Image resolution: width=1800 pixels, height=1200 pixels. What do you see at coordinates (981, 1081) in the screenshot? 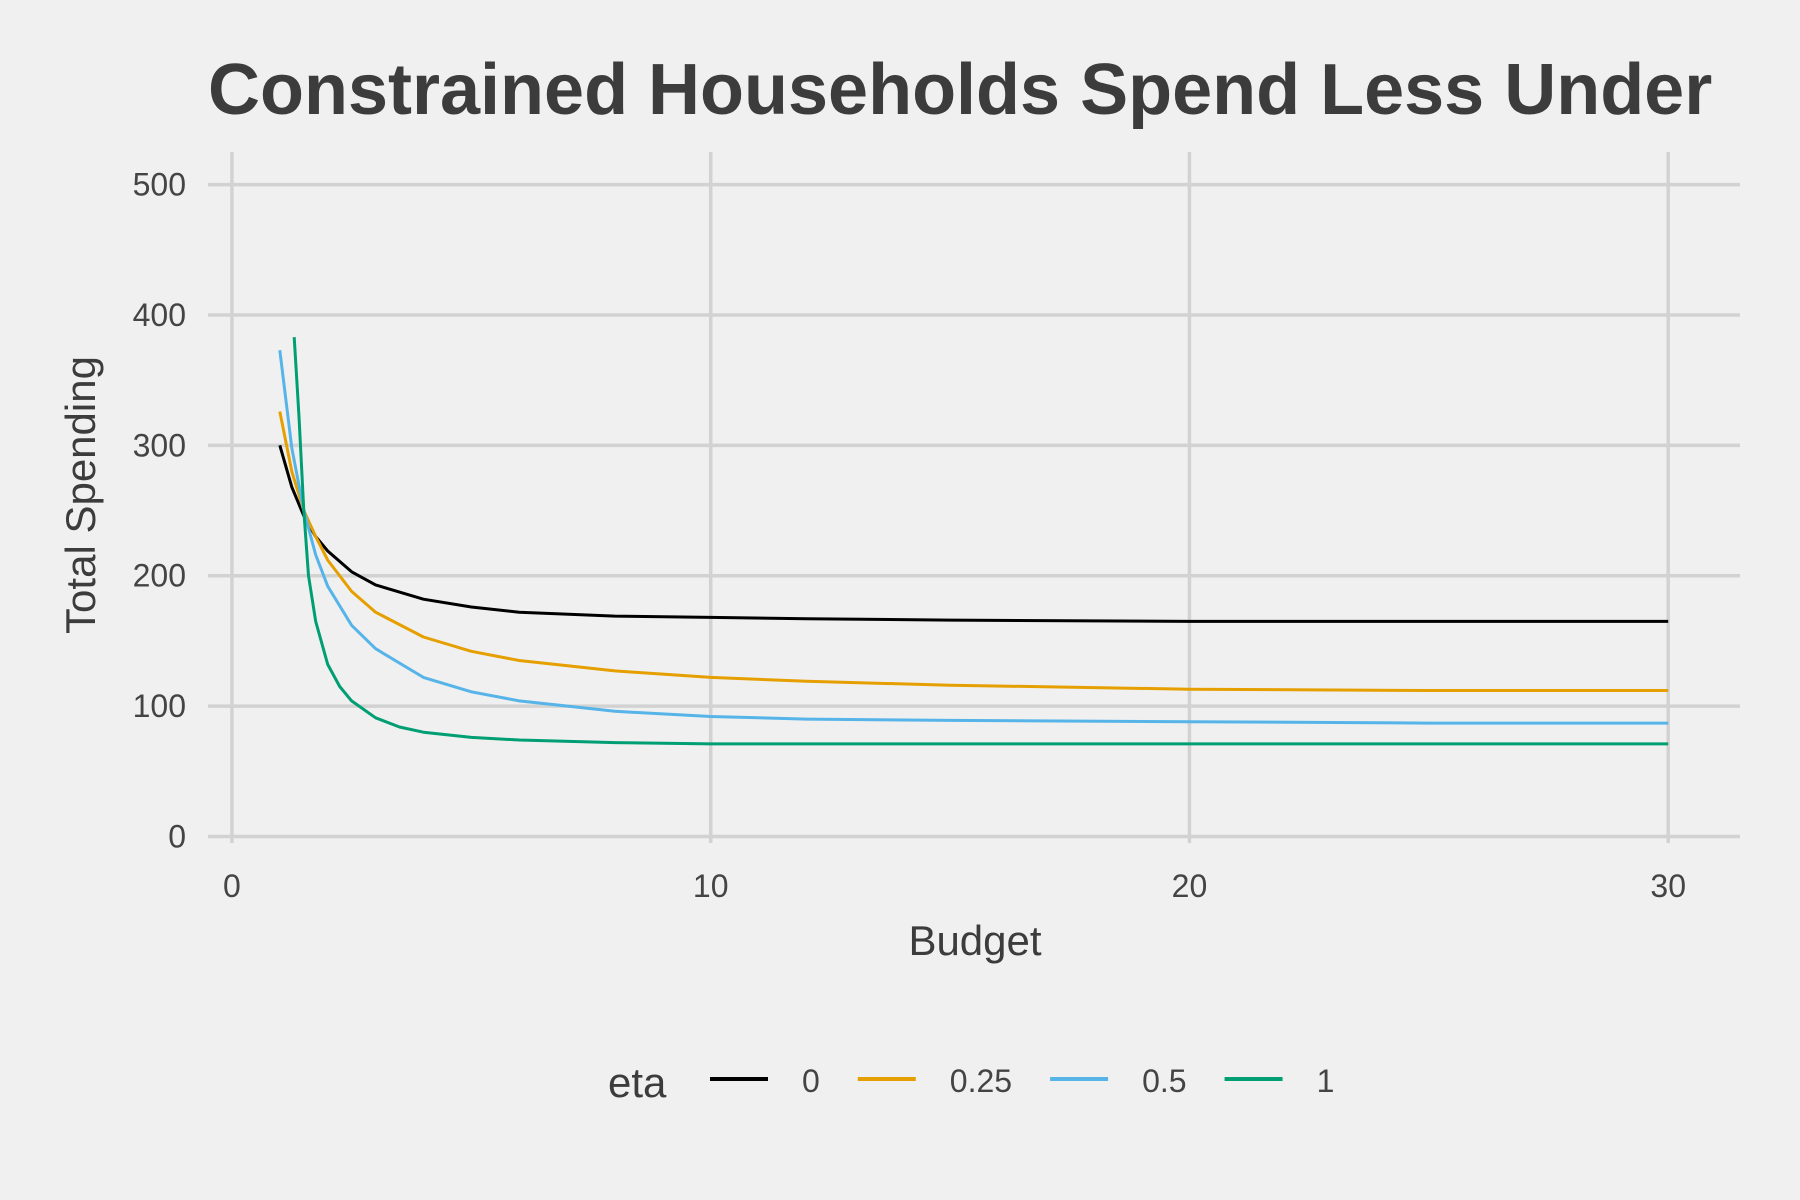
I see `legend-label-1: 0.25` at bounding box center [981, 1081].